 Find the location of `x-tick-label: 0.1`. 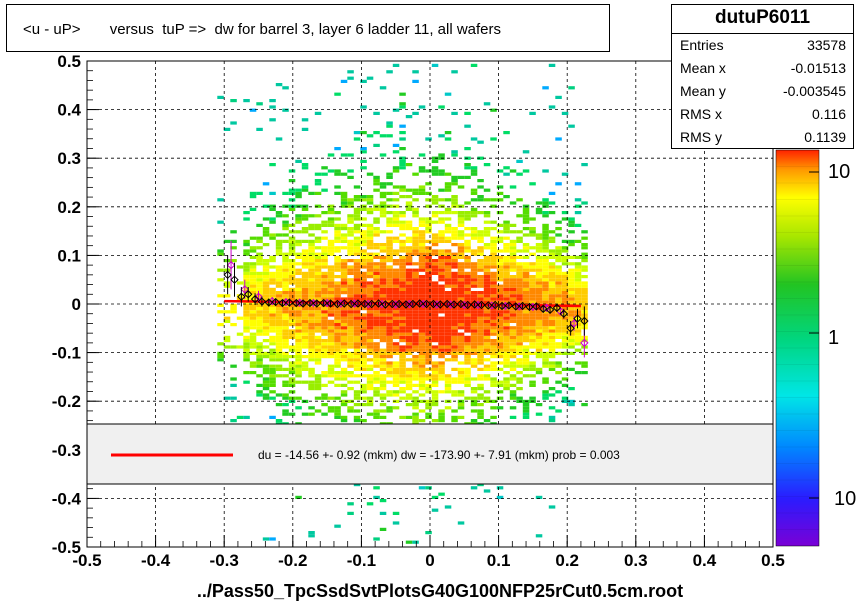

x-tick-label: 0.1 is located at coordinates (499, 560).